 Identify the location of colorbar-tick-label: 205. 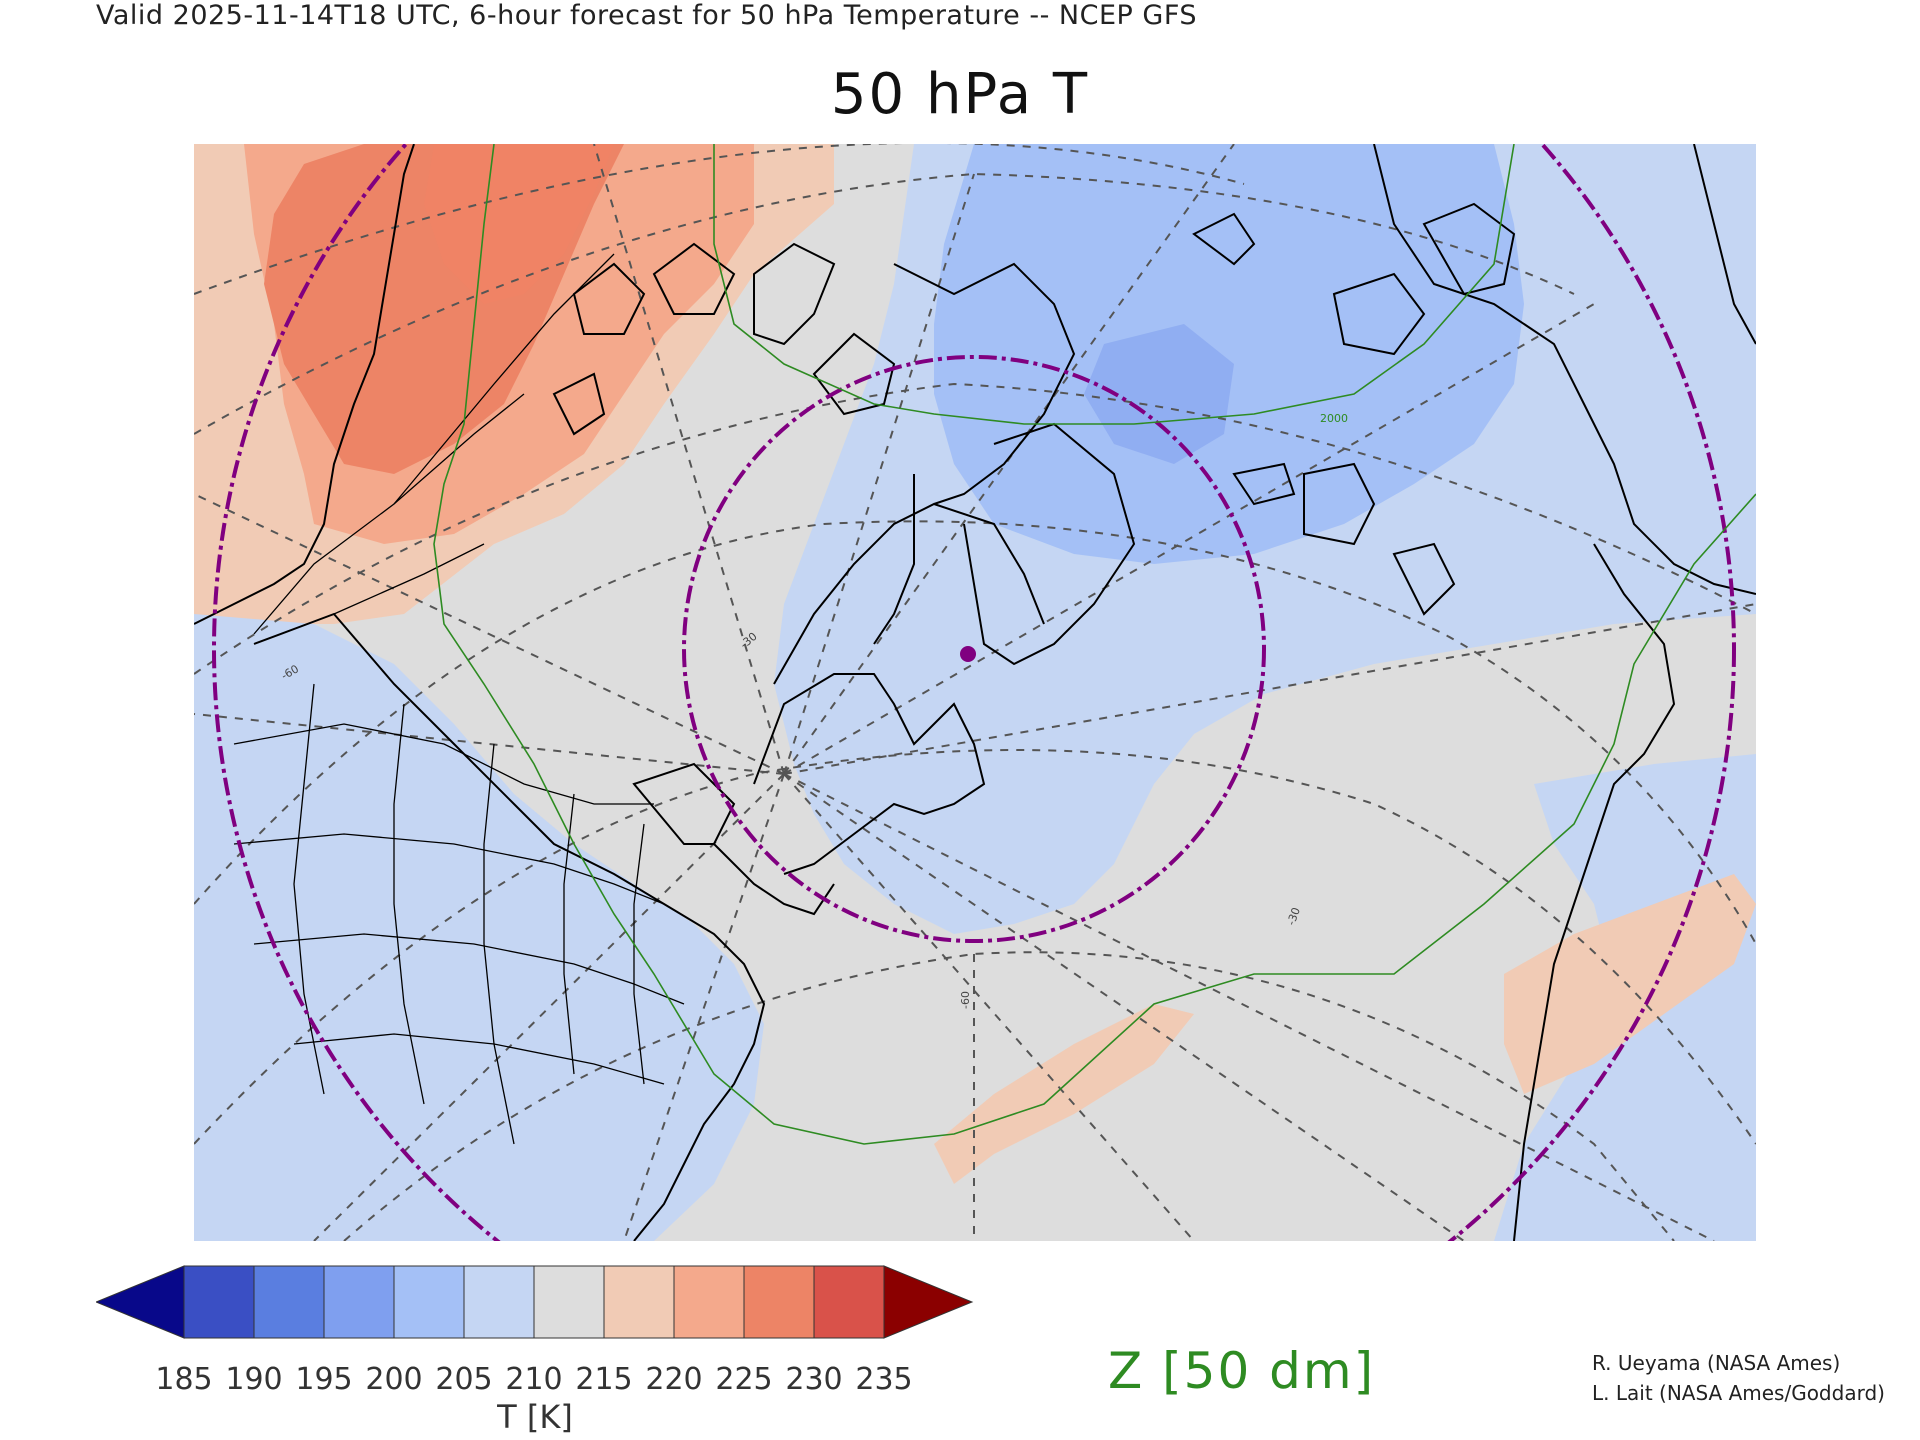
(464, 1379).